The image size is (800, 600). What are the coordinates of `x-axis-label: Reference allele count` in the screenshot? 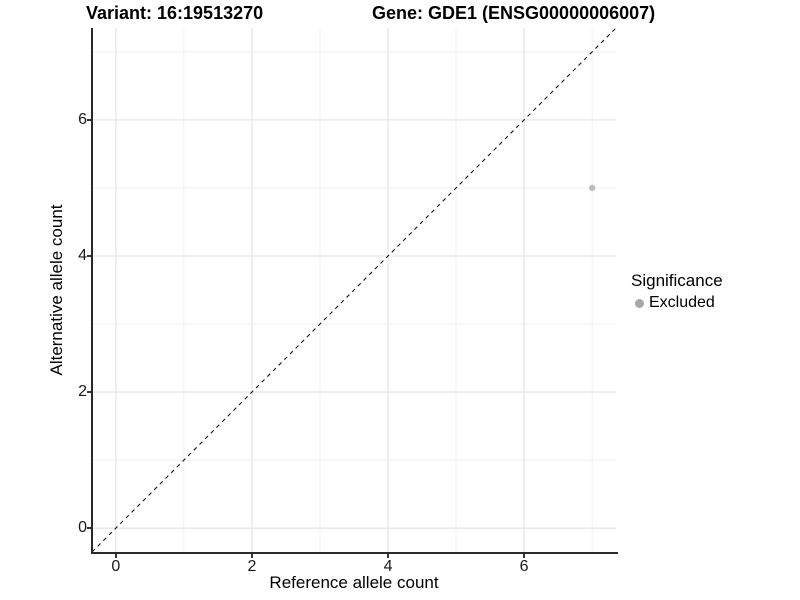 It's located at (354, 582).